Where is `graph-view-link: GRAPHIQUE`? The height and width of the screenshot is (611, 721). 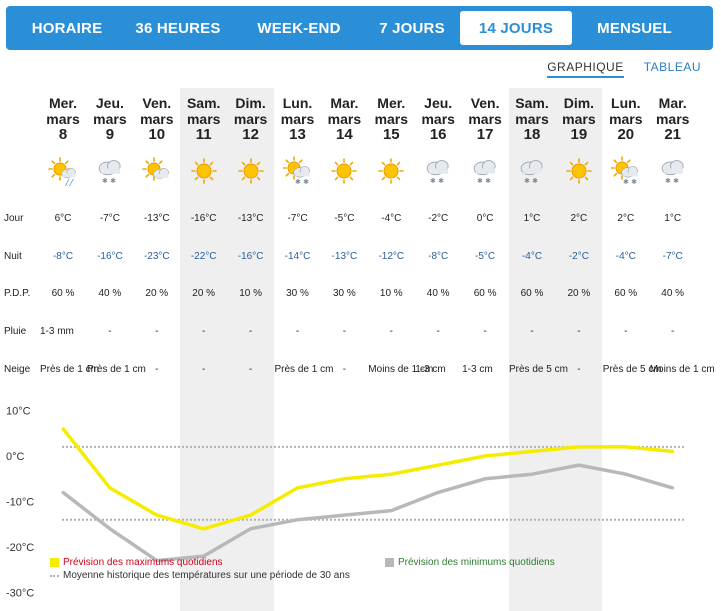 graph-view-link: GRAPHIQUE is located at coordinates (585, 69).